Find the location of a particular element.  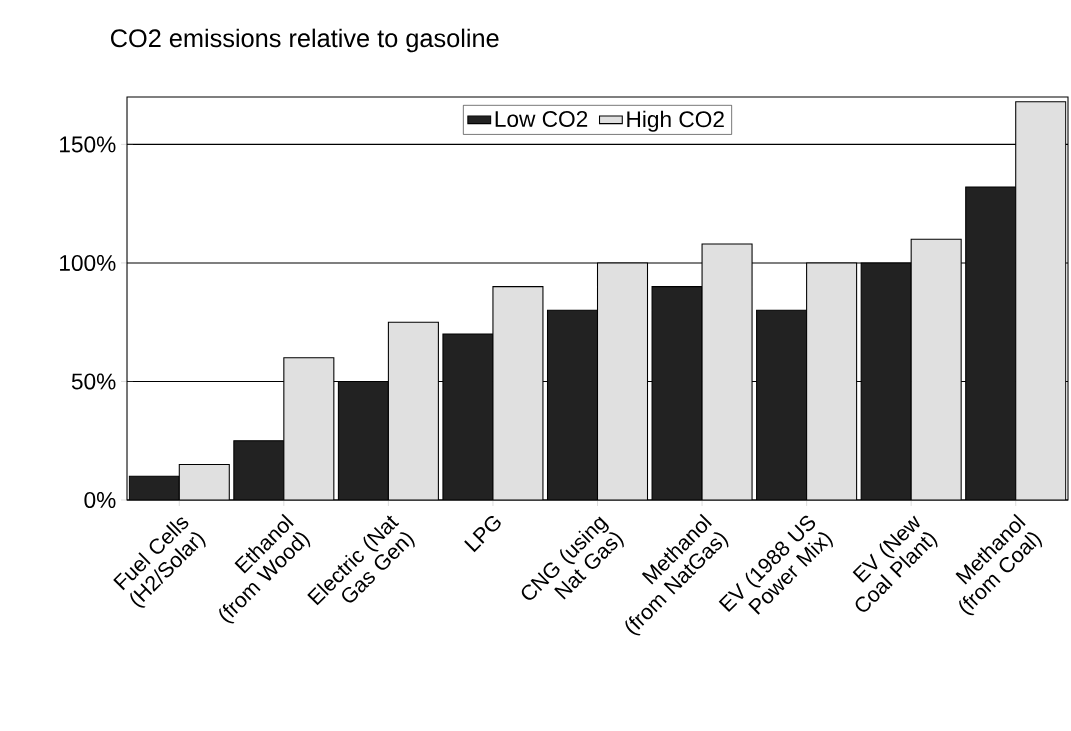

chart-title: CO2 emissions relative to gasoline is located at coordinates (305, 40).